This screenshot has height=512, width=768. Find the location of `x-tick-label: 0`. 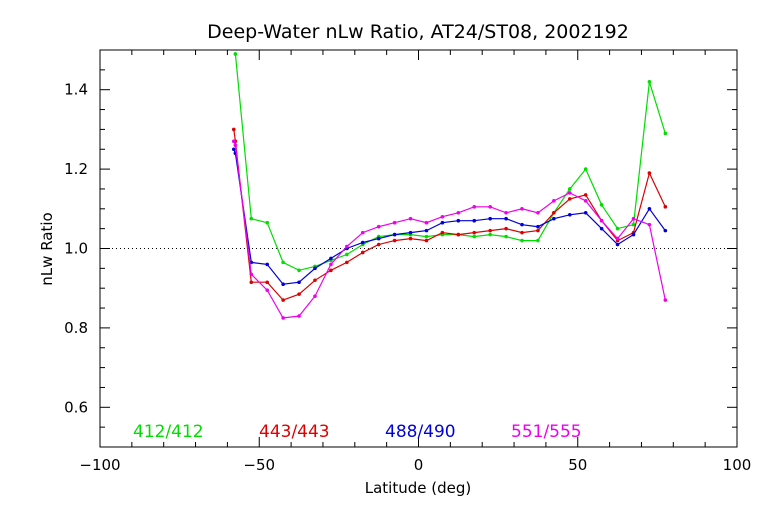

x-tick-label: 0 is located at coordinates (419, 465).